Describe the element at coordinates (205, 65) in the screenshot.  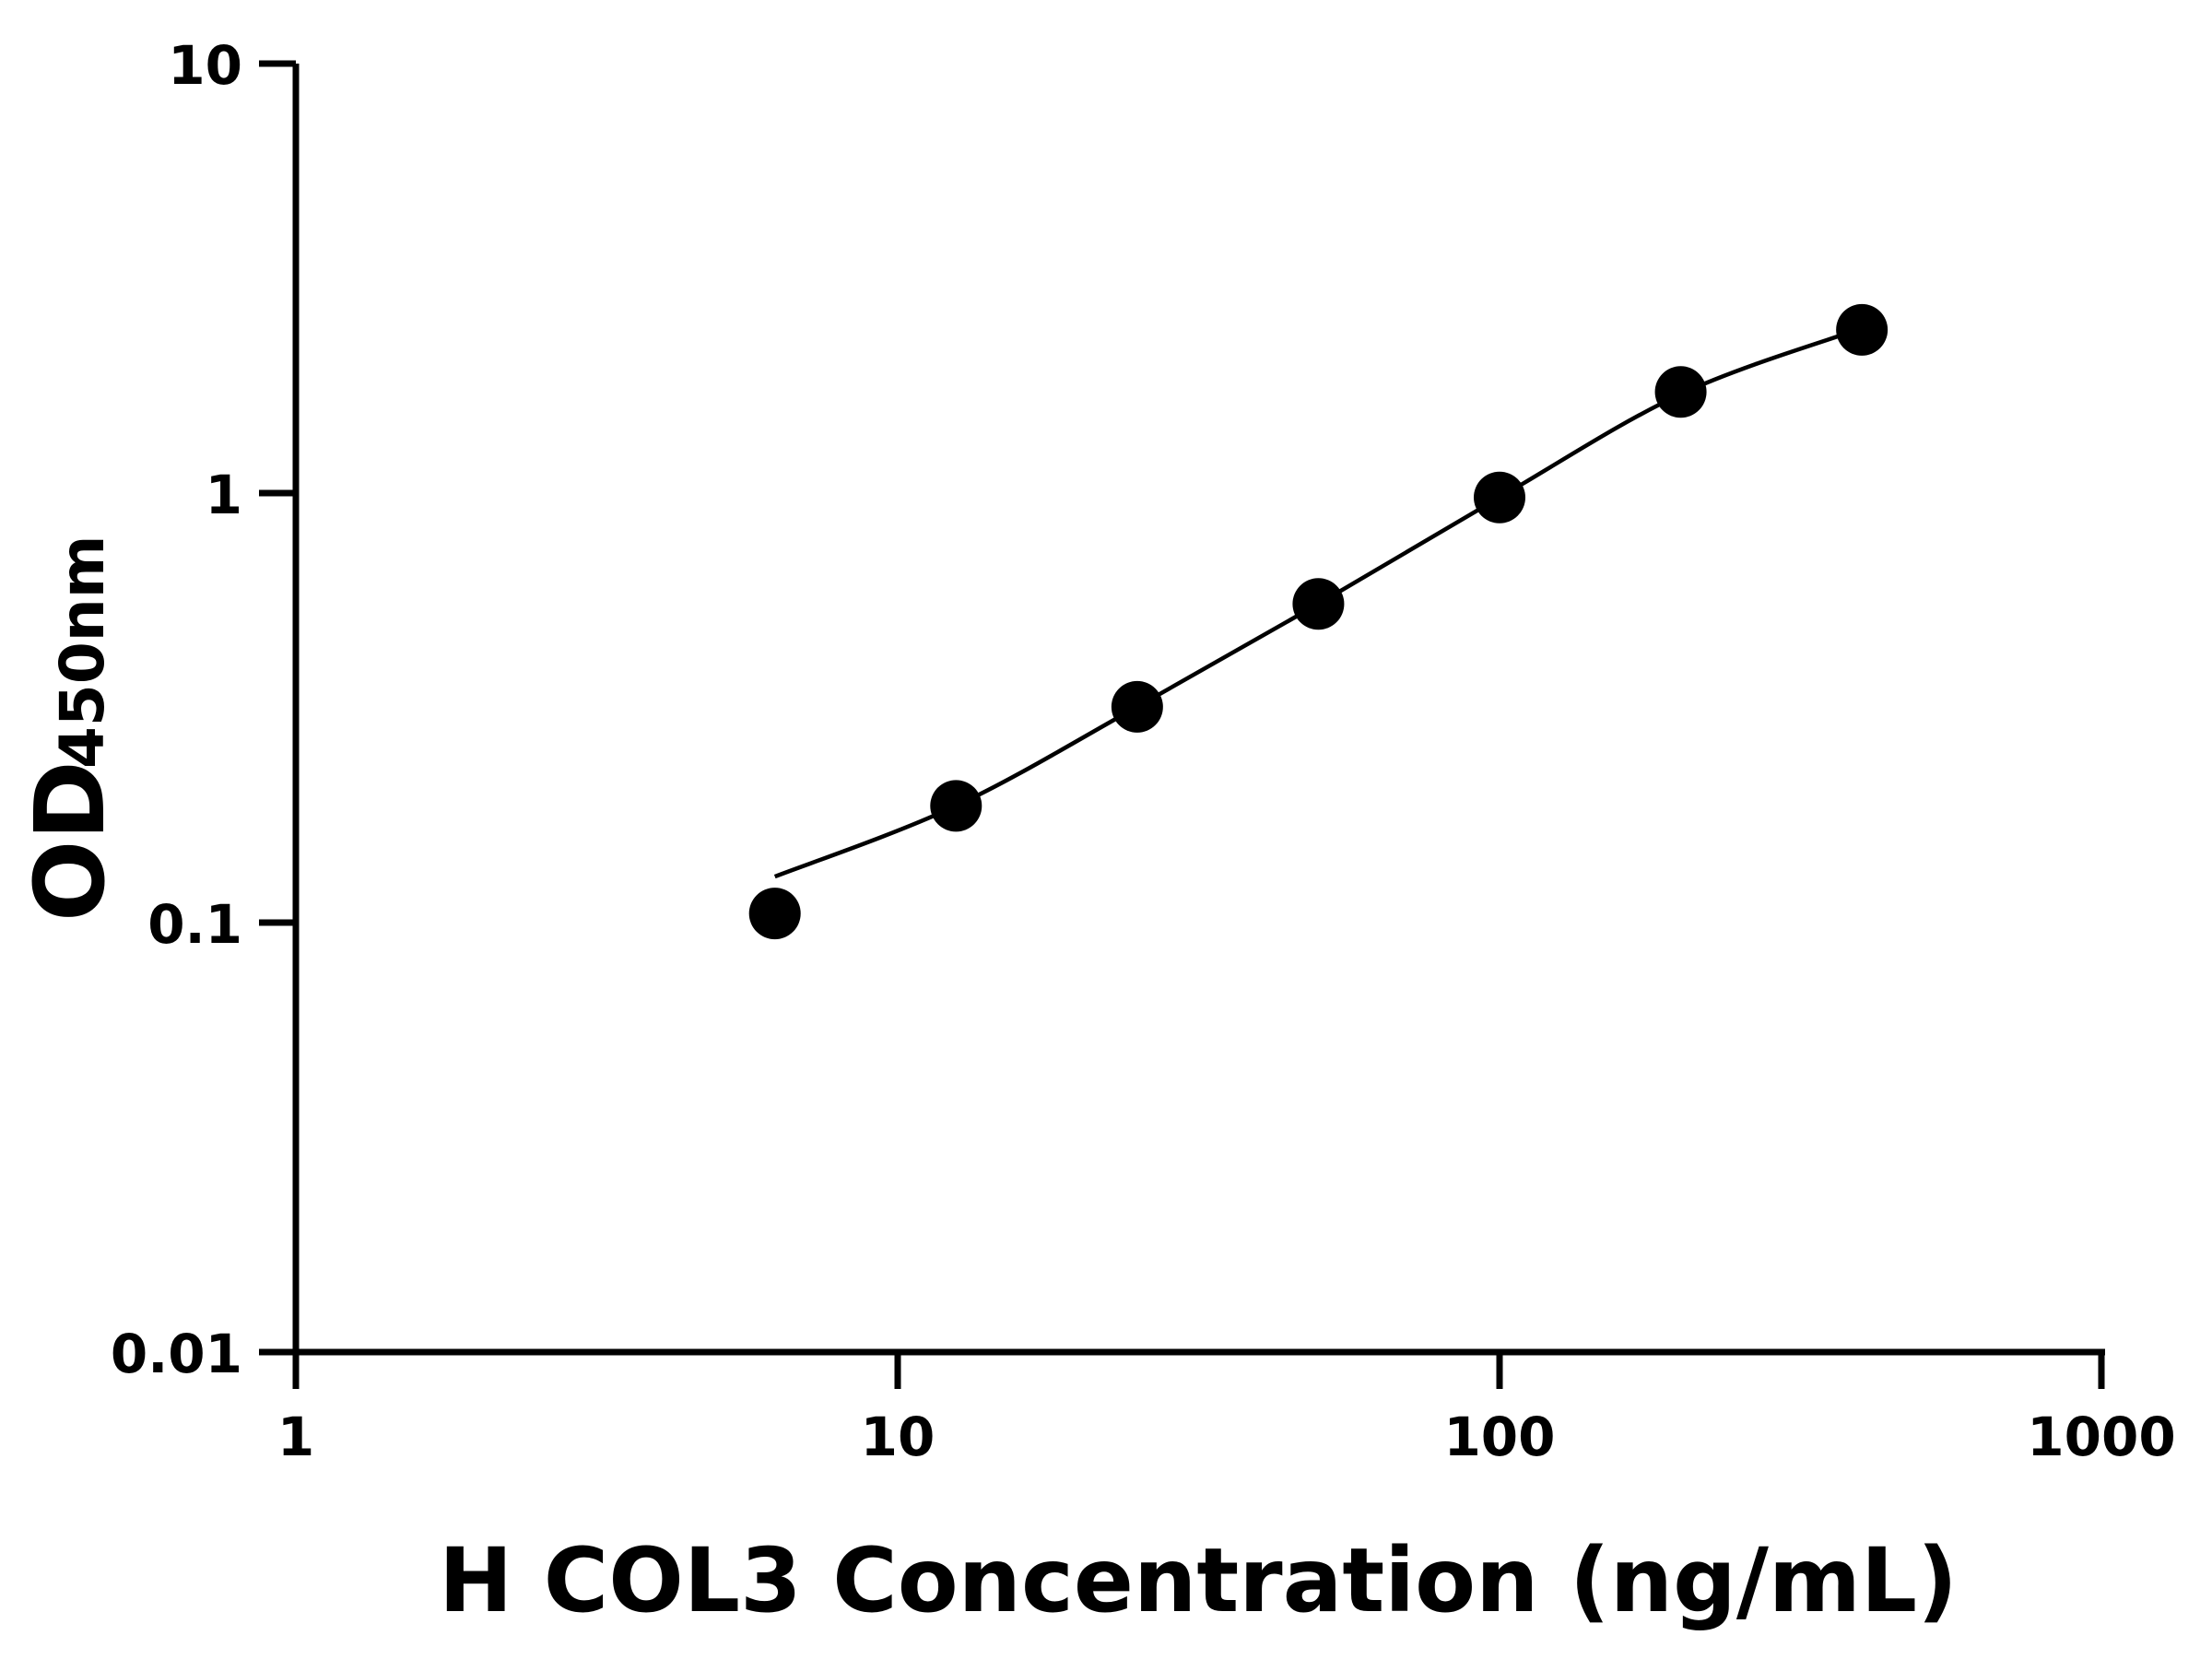
I see `y-tick-label: 10` at that location.